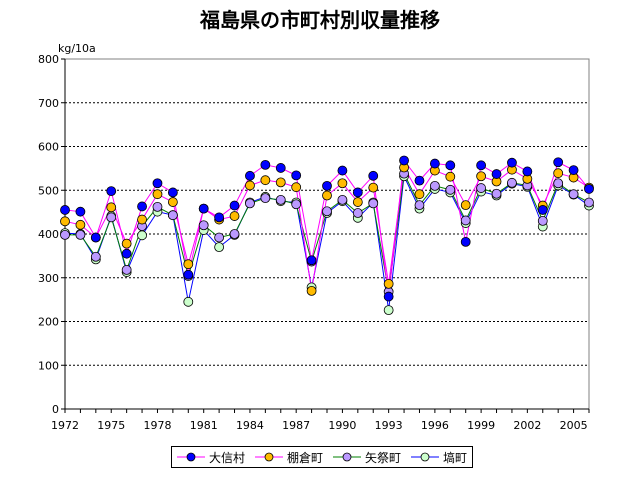  What do you see at coordinates (204, 425) in the screenshot?
I see `x-tick-label: 1981` at bounding box center [204, 425].